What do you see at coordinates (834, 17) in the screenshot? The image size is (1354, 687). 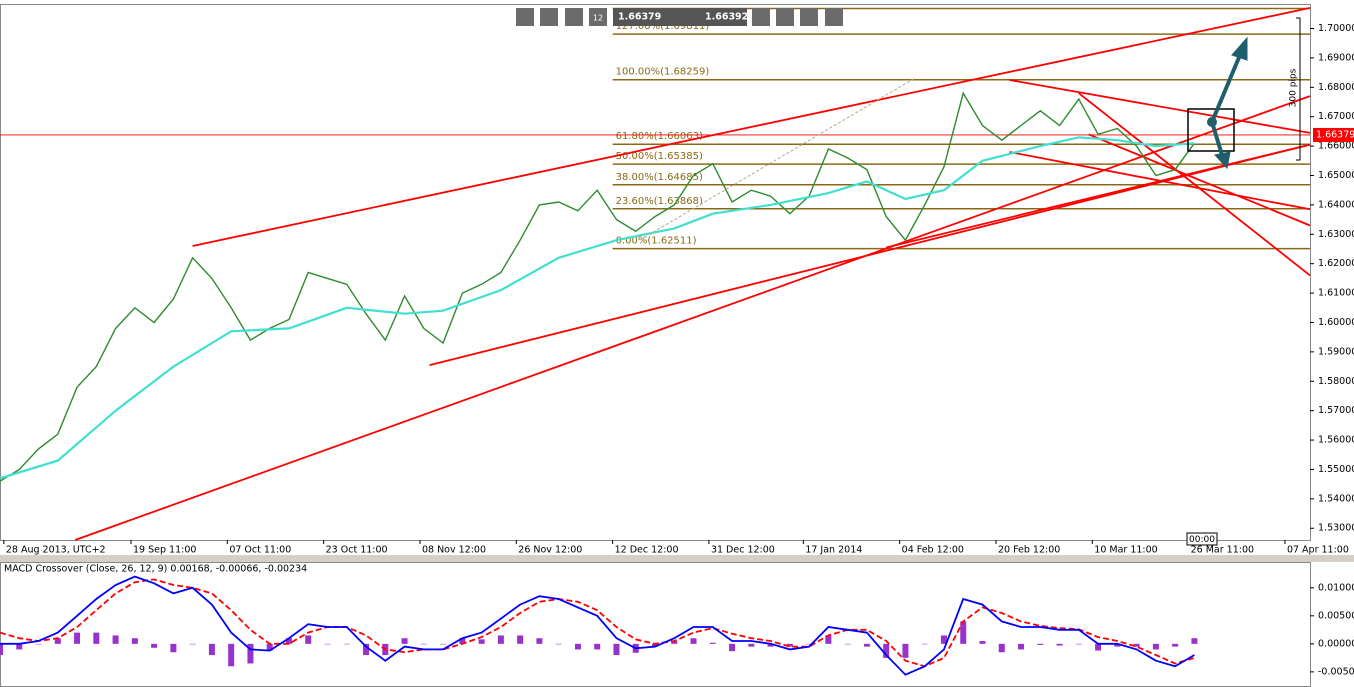 I see `tool-shape` at bounding box center [834, 17].